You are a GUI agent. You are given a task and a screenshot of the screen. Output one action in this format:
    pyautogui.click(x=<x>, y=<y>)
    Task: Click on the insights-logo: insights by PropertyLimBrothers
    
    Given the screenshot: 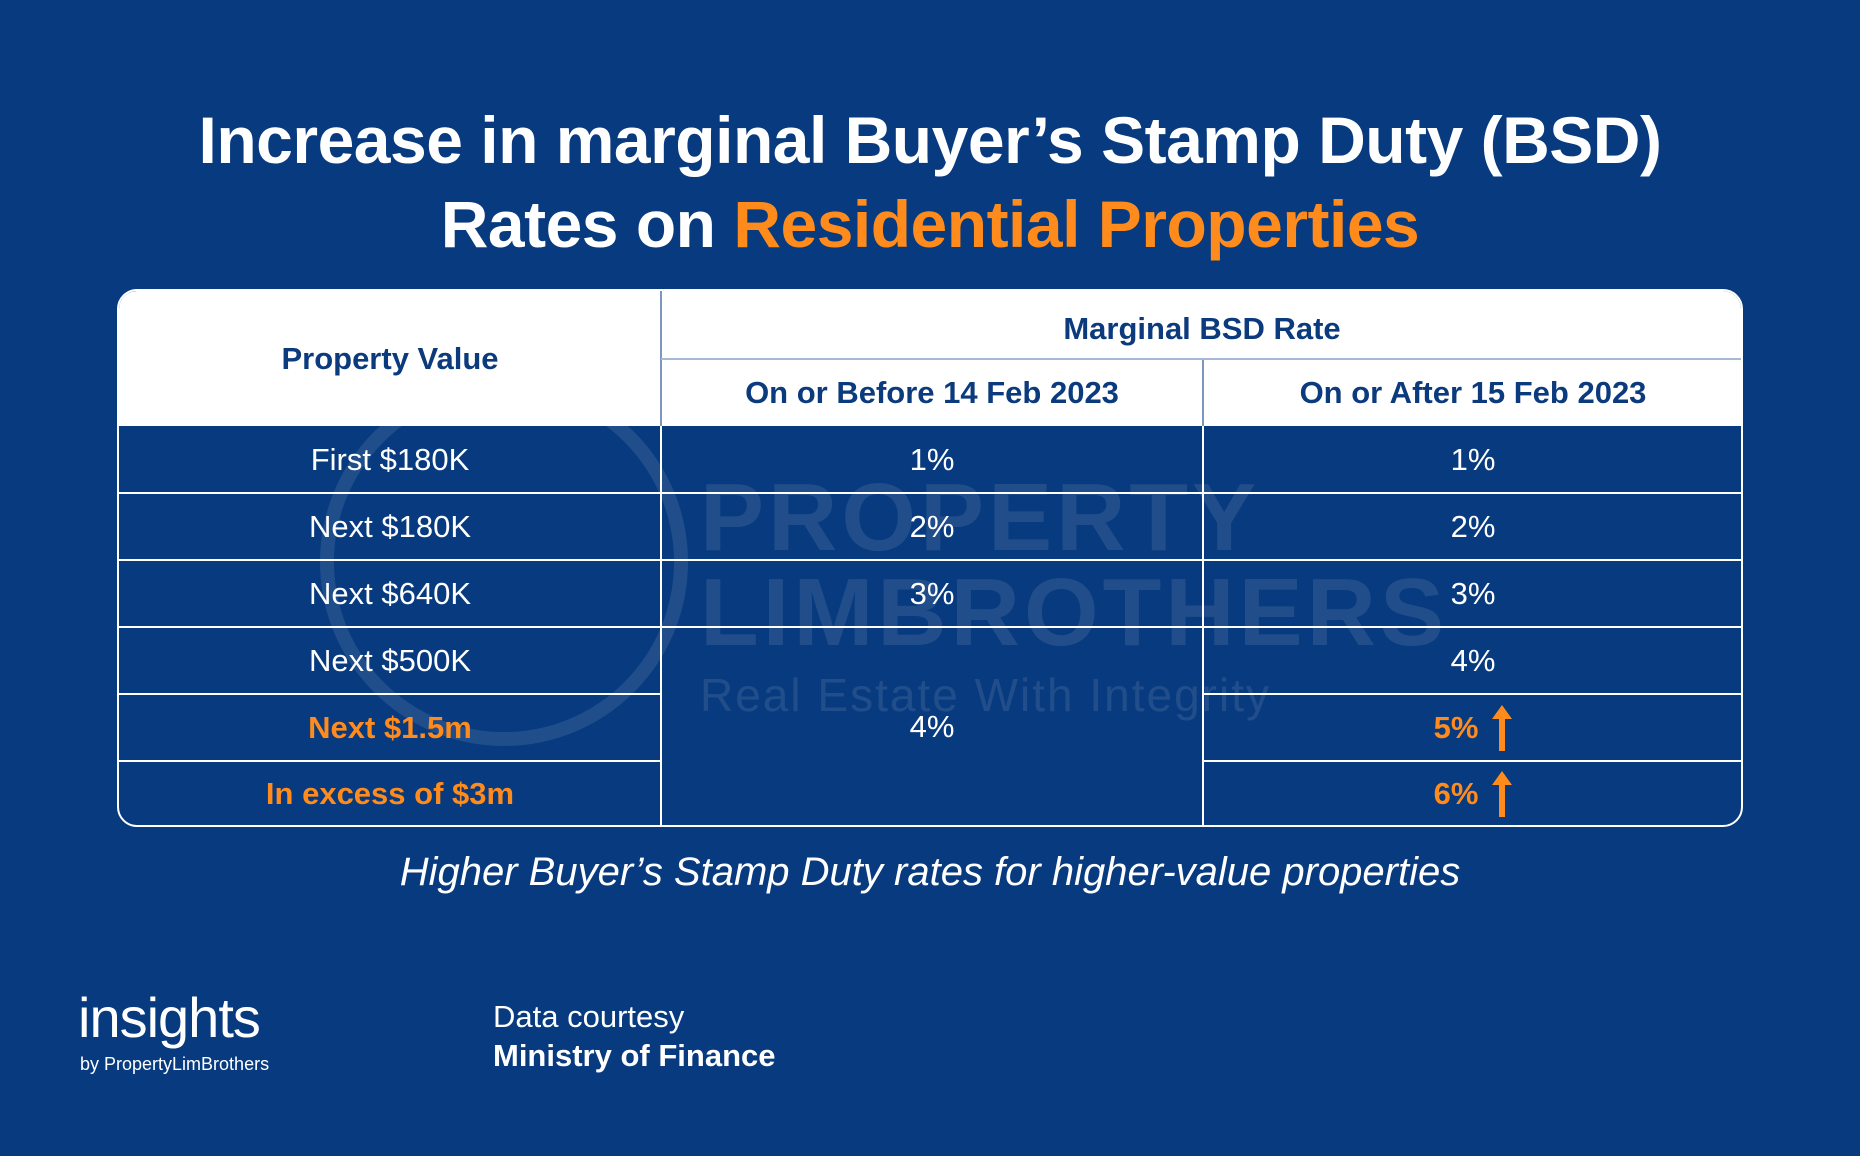 What is the action you would take?
    pyautogui.click(x=198, y=1033)
    